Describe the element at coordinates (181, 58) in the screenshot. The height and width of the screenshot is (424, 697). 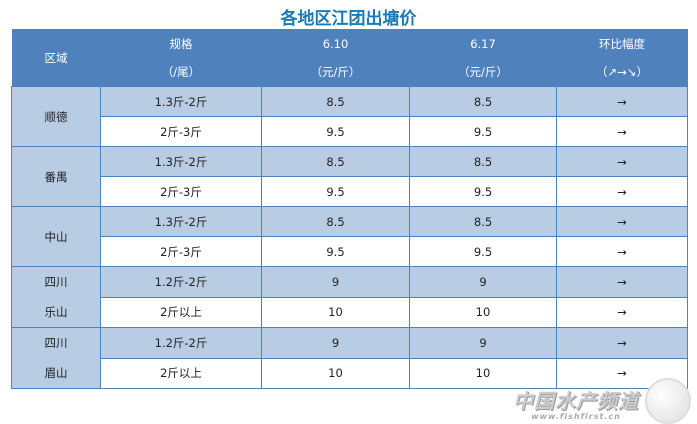
I see `col-spec: 规格 （/尾）` at that location.